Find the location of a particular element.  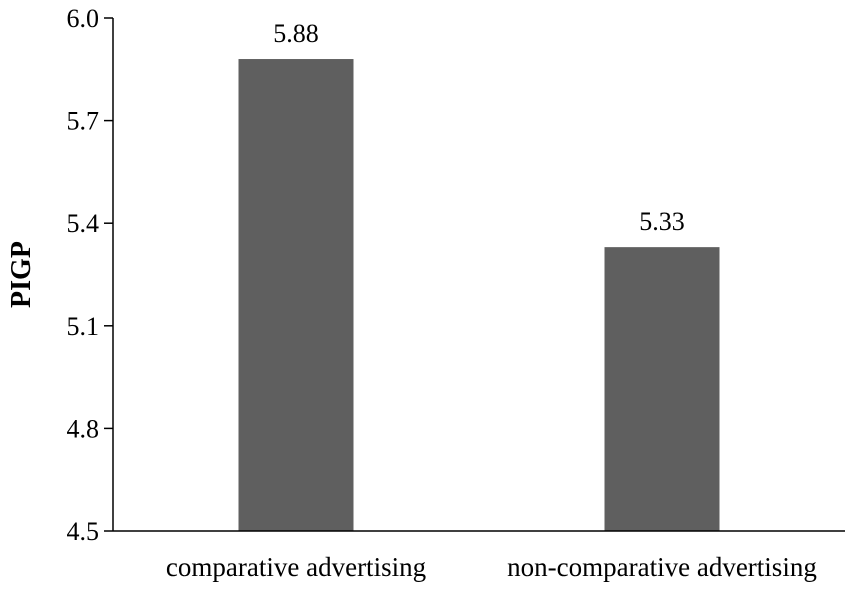

y-tick-label: 5.7 is located at coordinates (83, 121).